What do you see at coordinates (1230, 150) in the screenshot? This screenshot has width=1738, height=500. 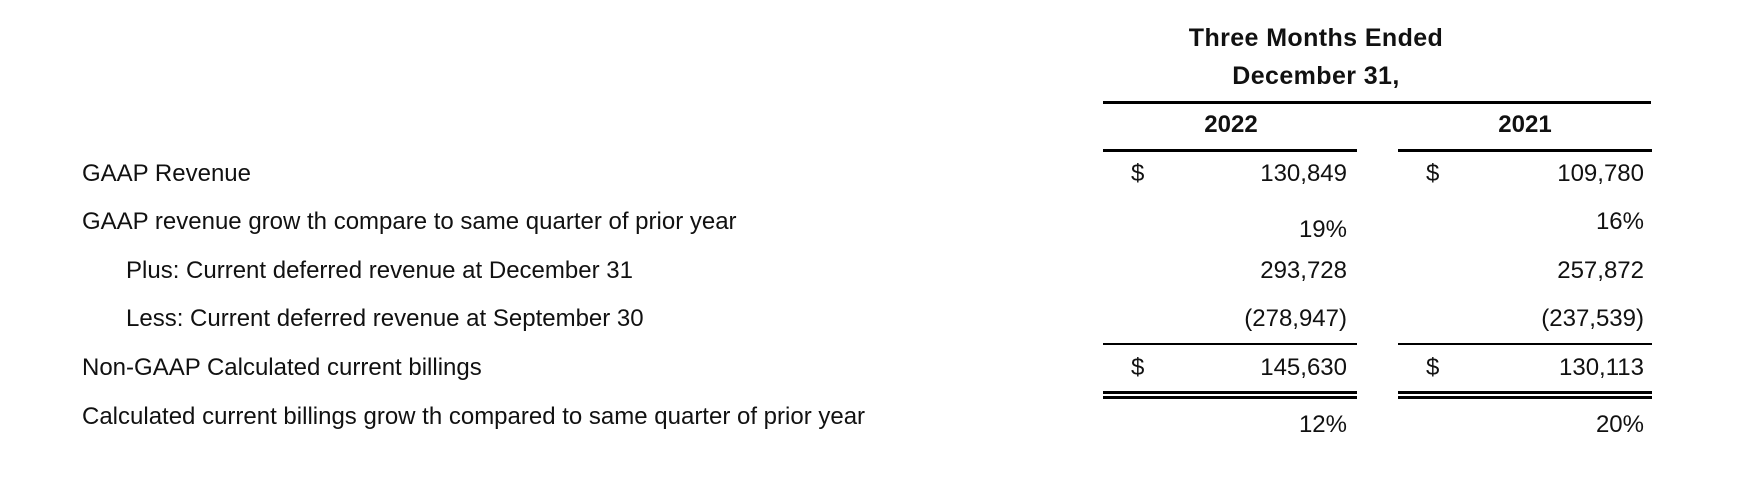 I see `year-rule-2022` at bounding box center [1230, 150].